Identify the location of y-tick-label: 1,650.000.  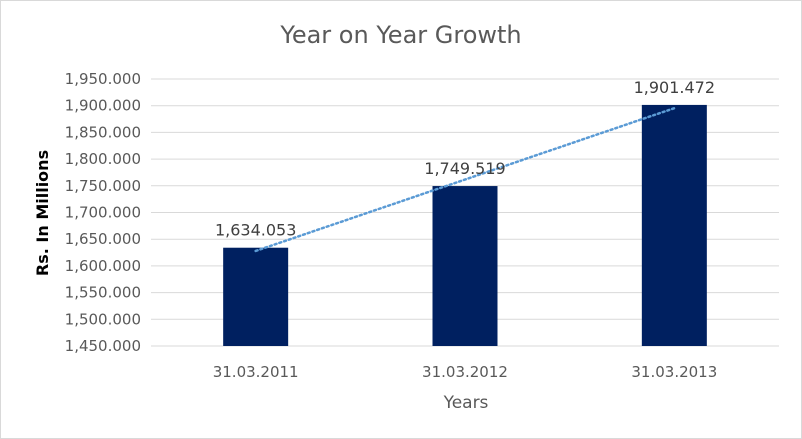
(103, 239).